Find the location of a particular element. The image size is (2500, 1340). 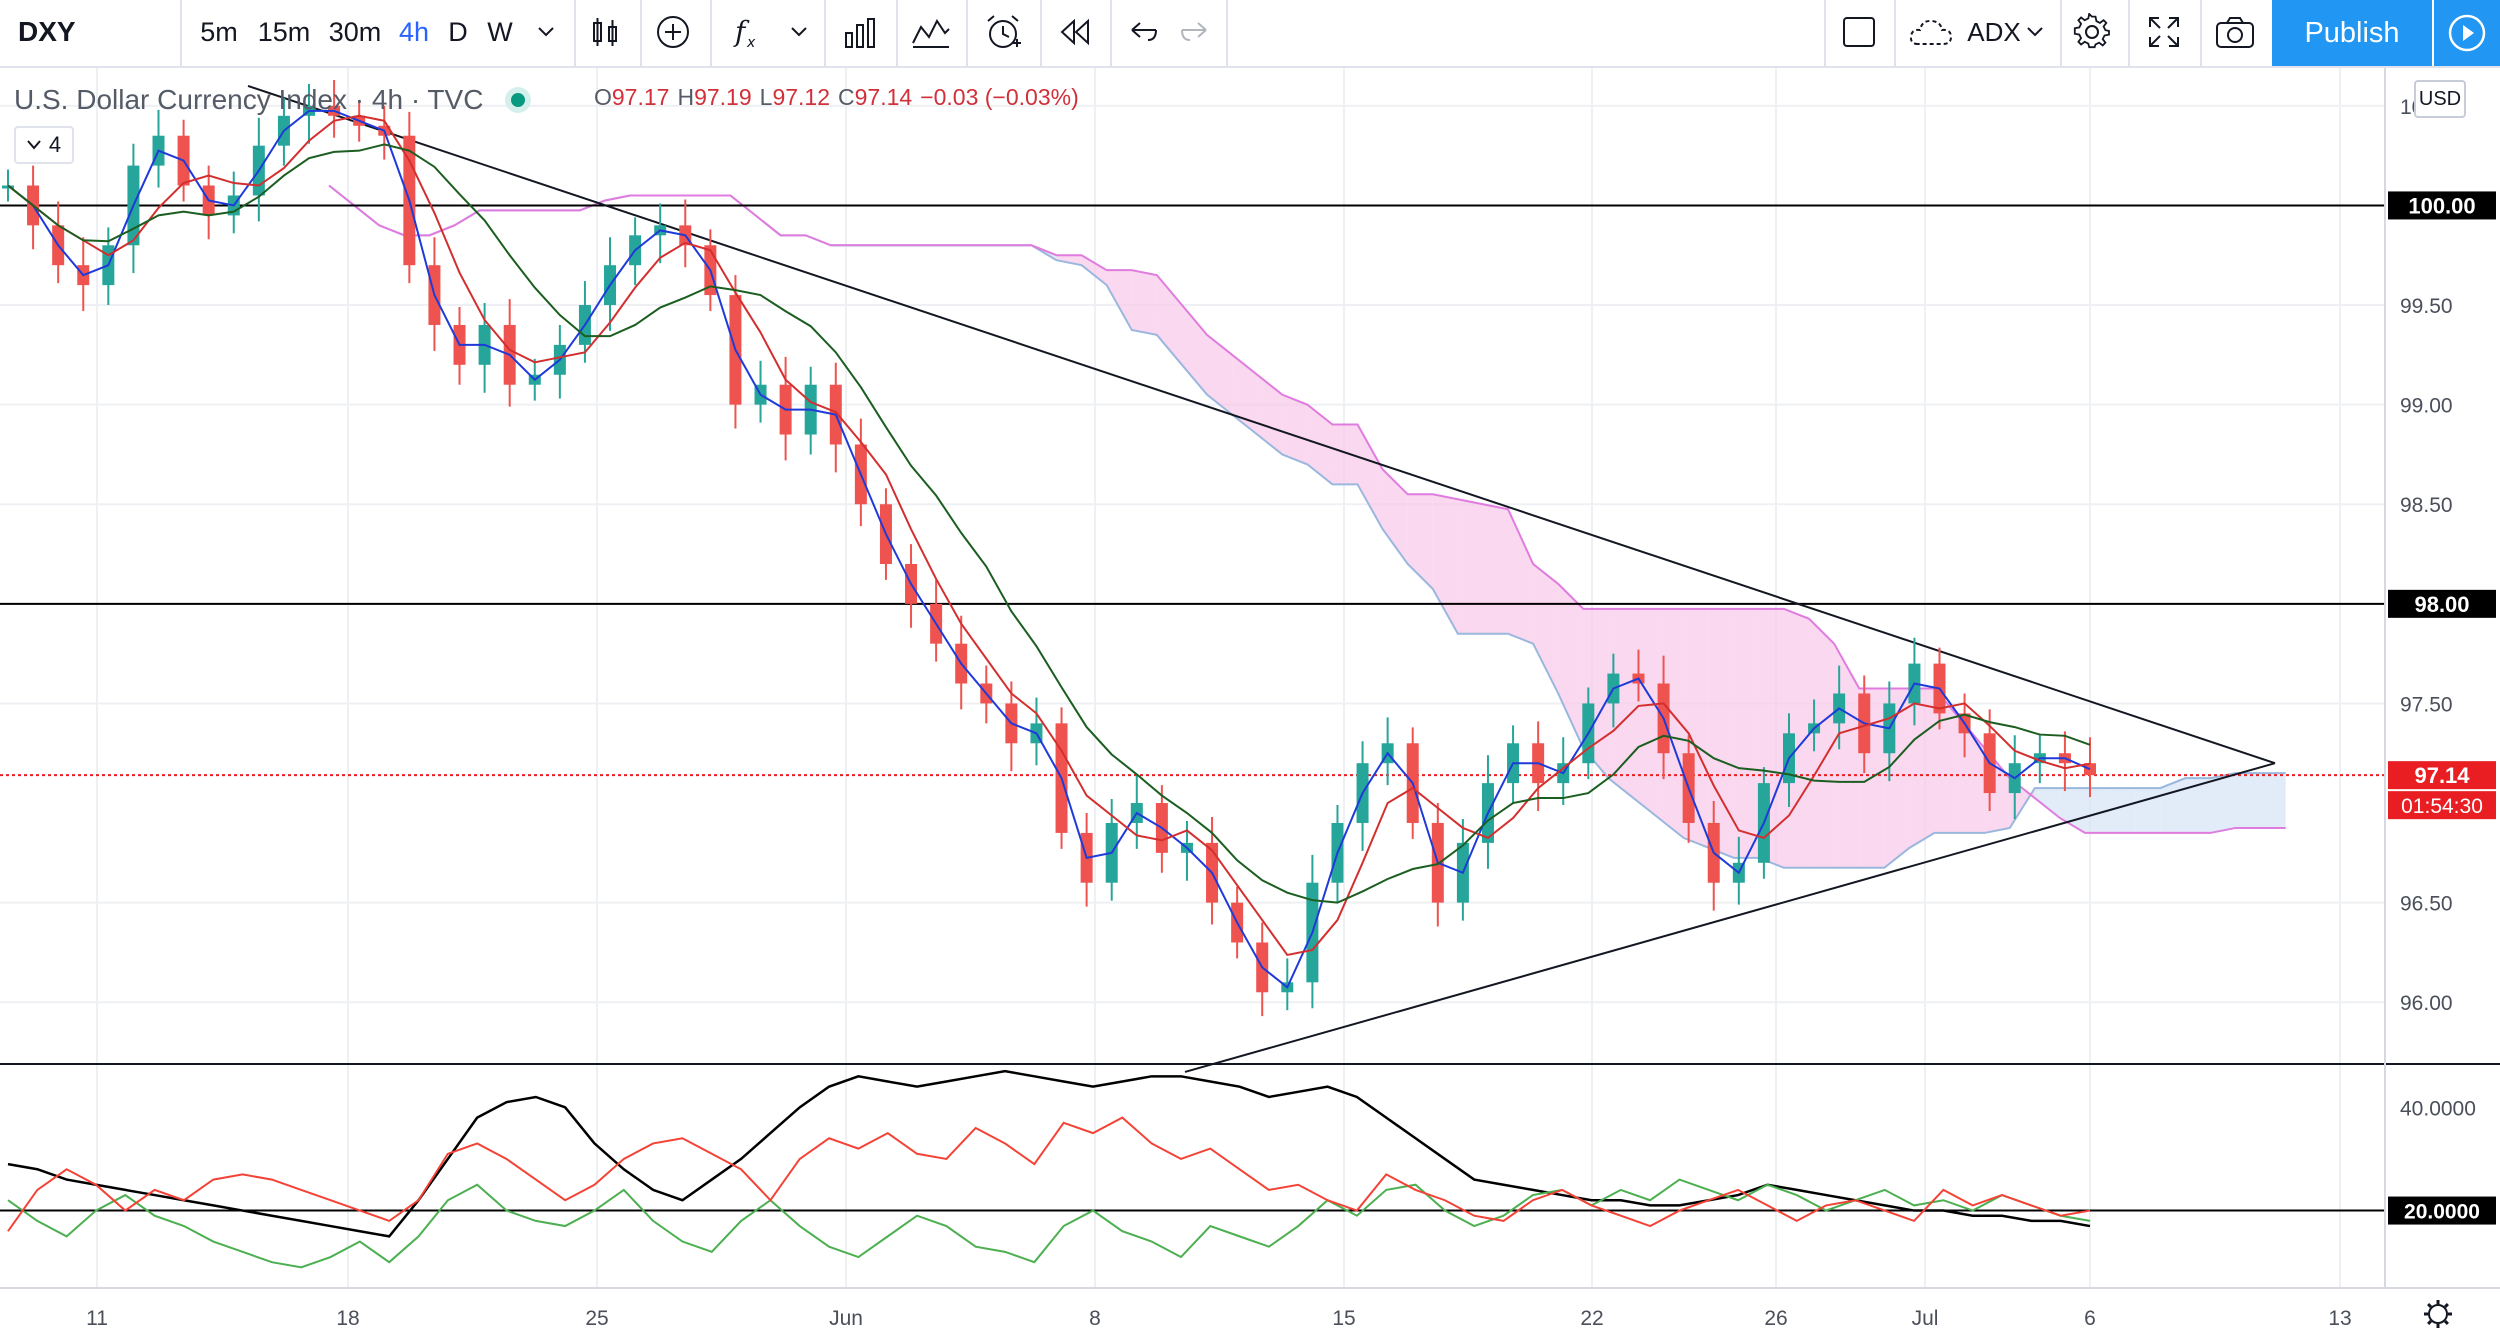

currency-button: USD is located at coordinates (2440, 99).